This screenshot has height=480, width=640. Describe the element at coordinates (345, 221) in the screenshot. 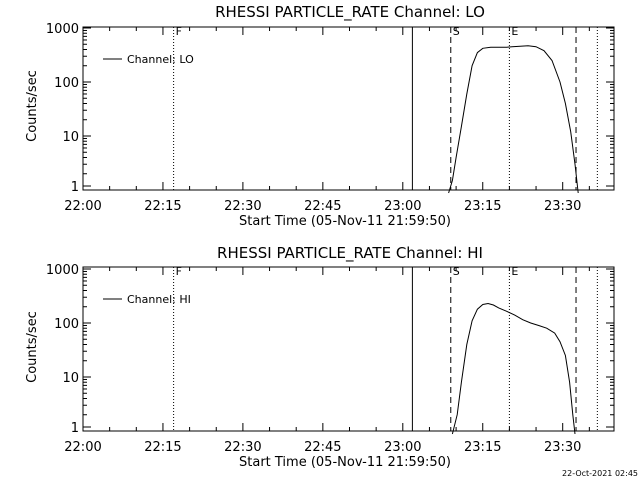

I see `x-axis-label-lo: Start Time (05-Nov-11 21:59:50)` at that location.